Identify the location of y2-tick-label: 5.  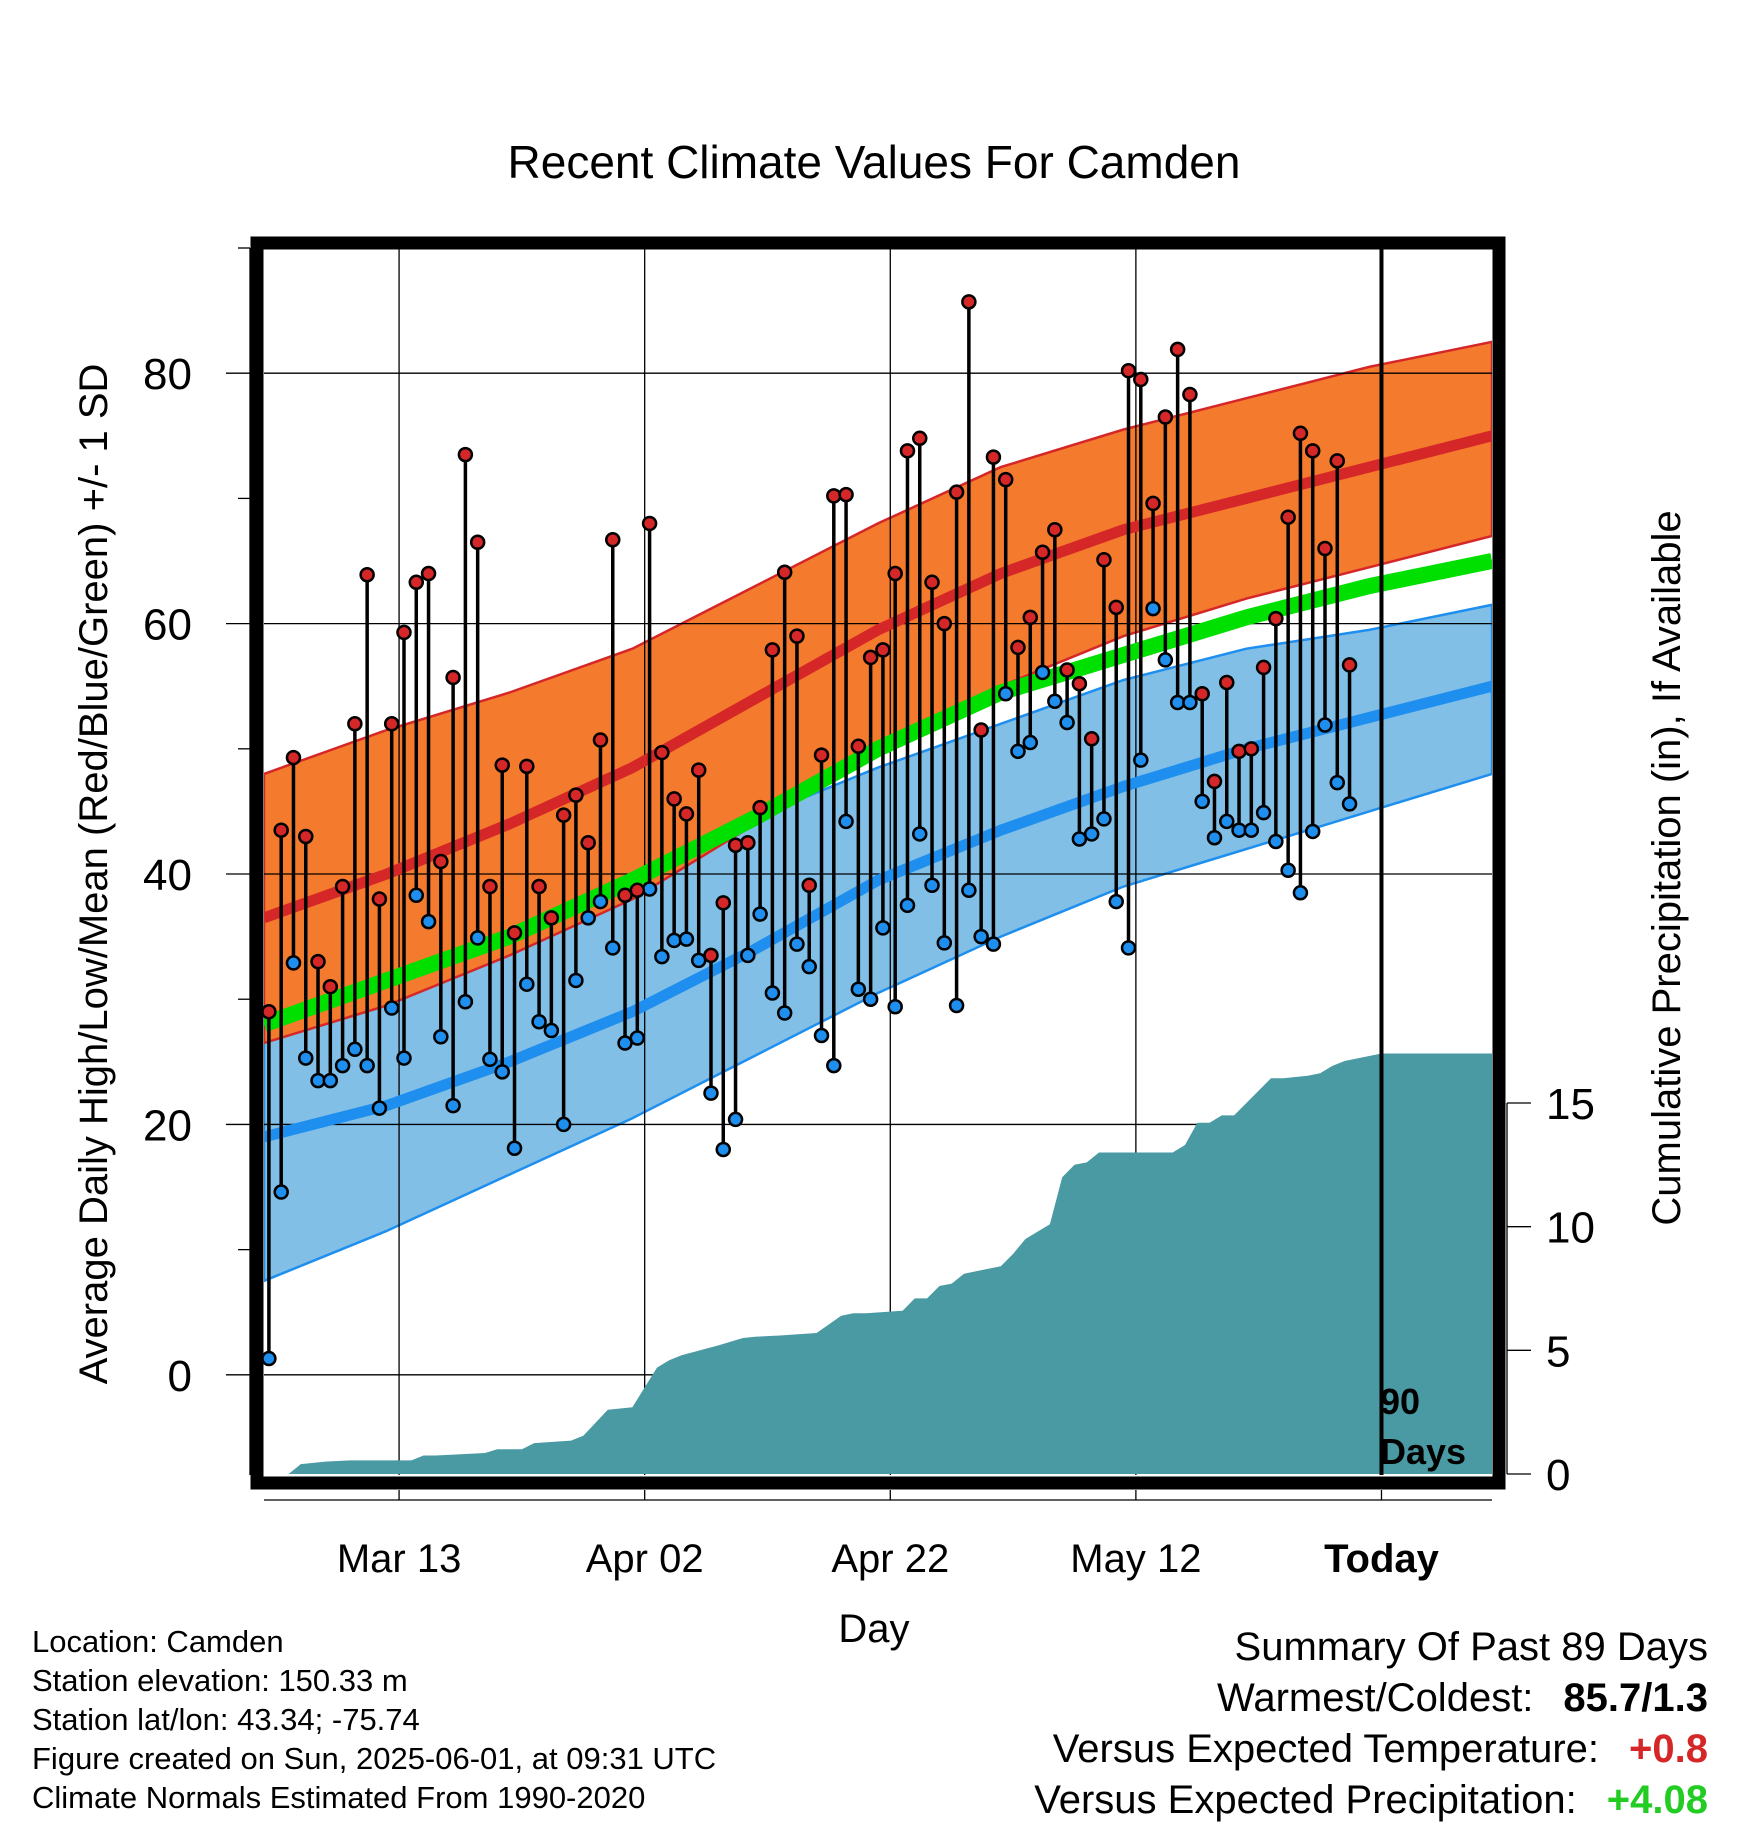
(1558, 1351).